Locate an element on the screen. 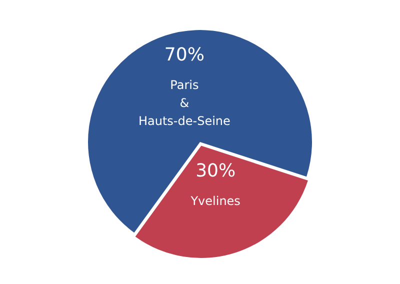  slice-label: Yvelines is located at coordinates (215, 201).